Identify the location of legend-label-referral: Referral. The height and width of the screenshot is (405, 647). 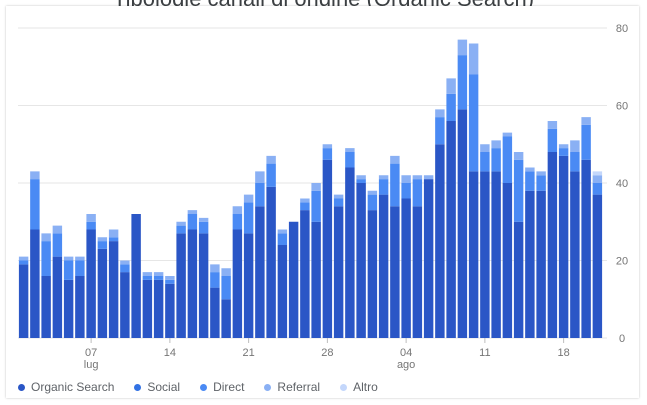
(299, 387).